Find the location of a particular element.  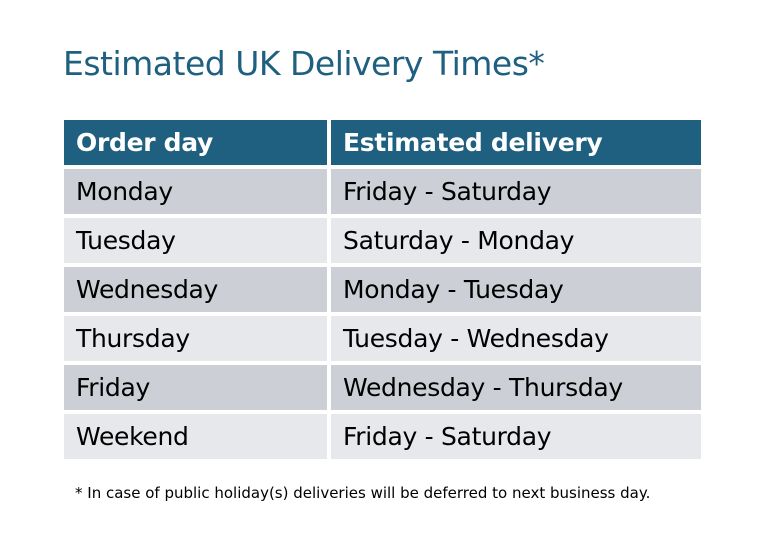

table-row: Wednesday Monday - Tuesday is located at coordinates (382, 289).